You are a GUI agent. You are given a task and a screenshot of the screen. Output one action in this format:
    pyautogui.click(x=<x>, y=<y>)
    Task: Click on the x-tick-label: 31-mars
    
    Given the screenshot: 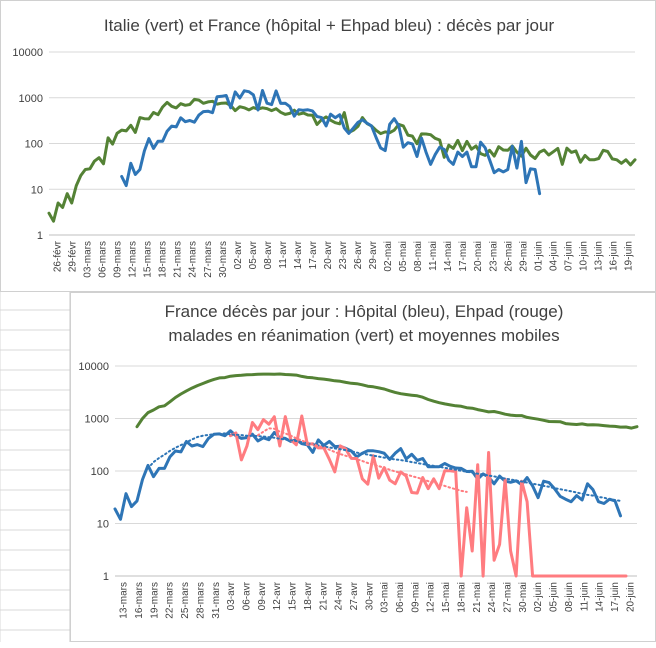 What is the action you would take?
    pyautogui.click(x=216, y=600)
    